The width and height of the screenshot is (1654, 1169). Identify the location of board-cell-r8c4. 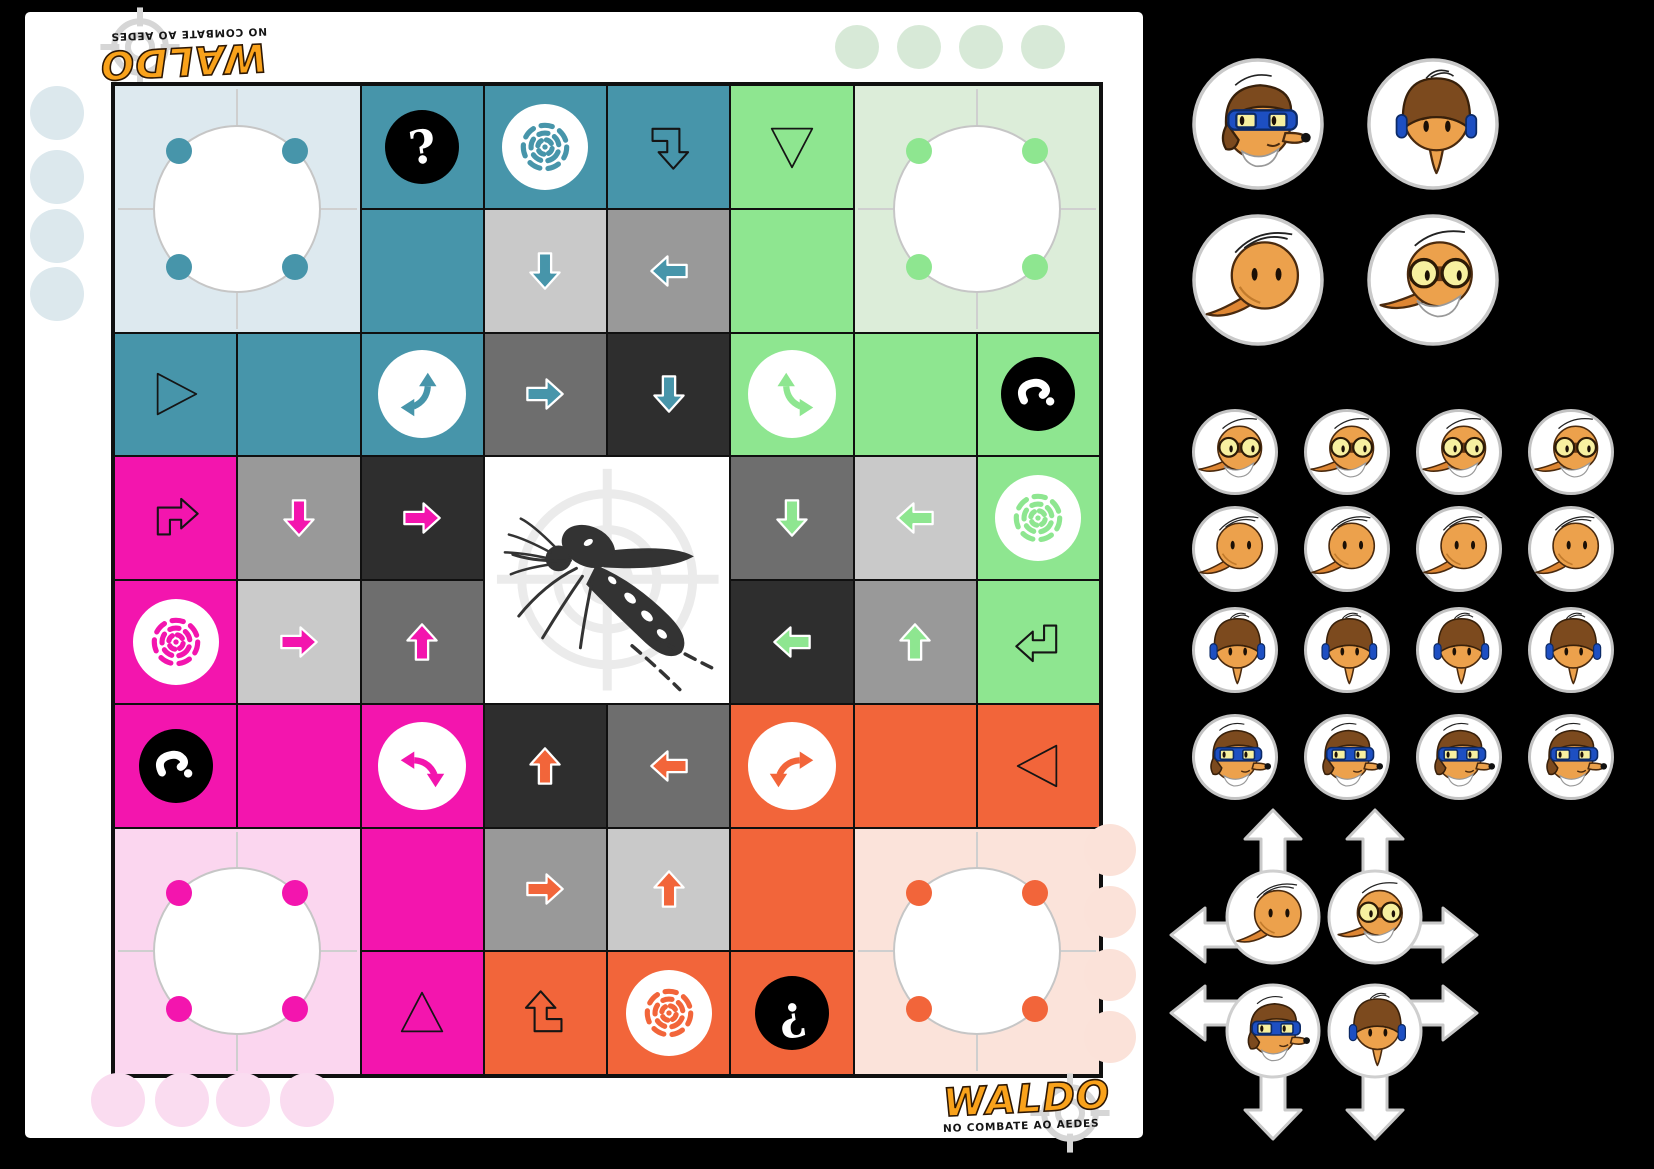
(545, 1013).